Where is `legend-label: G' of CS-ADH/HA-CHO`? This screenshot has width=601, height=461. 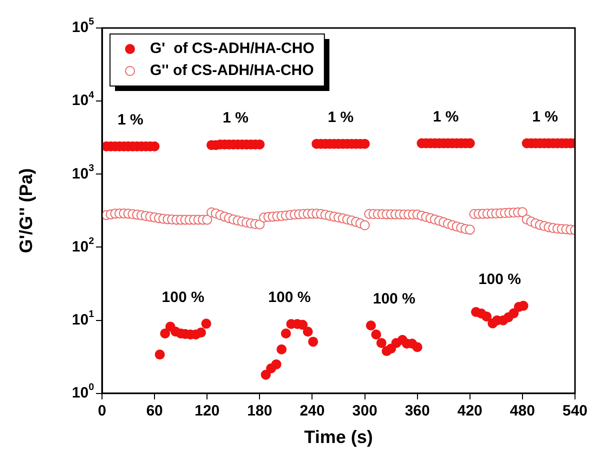
legend-label: G' of CS-ADH/HA-CHO is located at coordinates (232, 49).